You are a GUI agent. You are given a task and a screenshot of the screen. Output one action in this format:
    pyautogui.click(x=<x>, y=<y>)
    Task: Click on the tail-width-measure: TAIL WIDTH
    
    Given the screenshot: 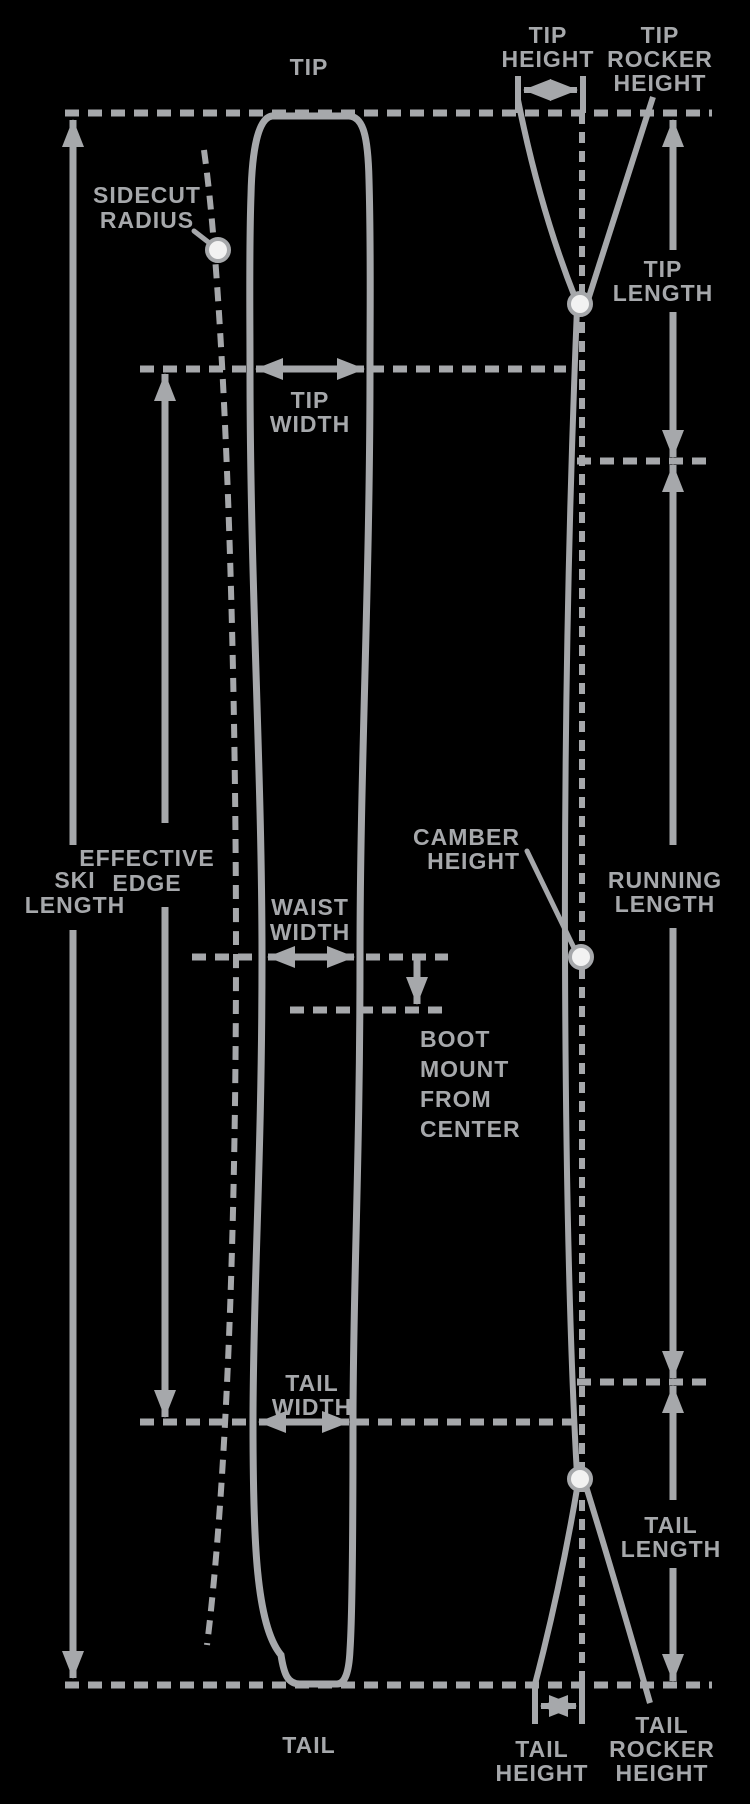 What is the action you would take?
    pyautogui.click(x=356, y=1401)
    